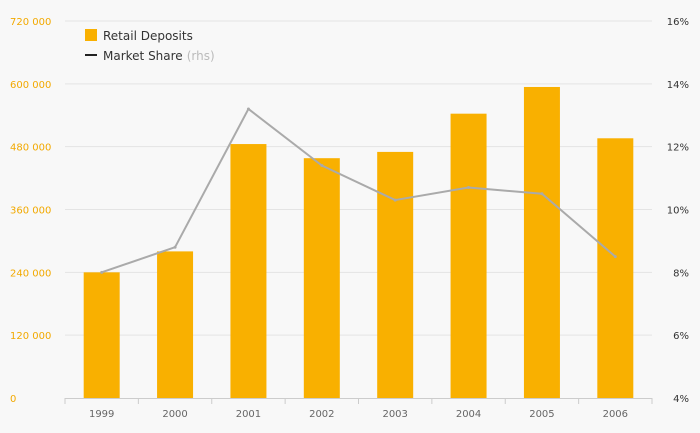 The height and width of the screenshot is (433, 700). What do you see at coordinates (30, 148) in the screenshot?
I see `left-axis-tick-label: 480 000` at bounding box center [30, 148].